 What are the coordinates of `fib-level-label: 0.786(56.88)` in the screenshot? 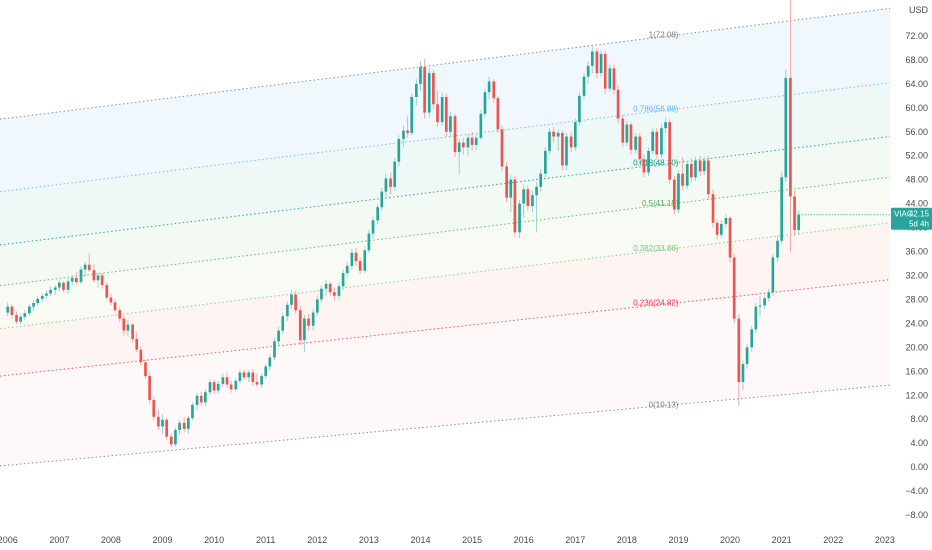 It's located at (656, 109).